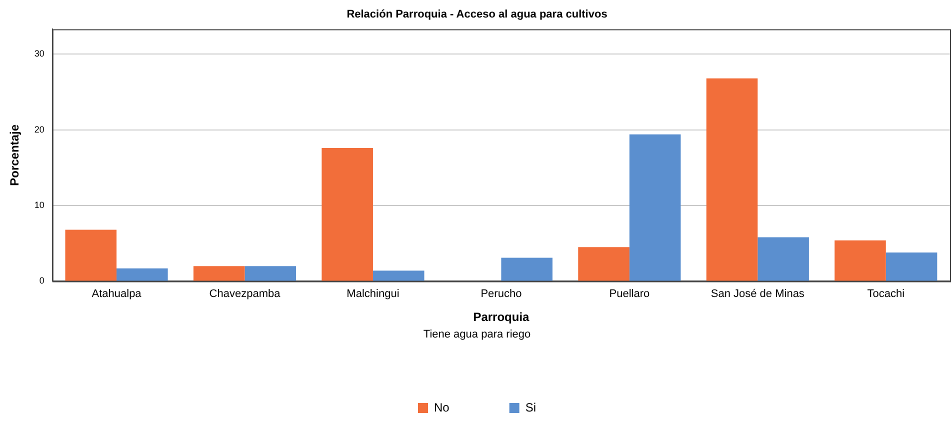 The height and width of the screenshot is (424, 952). Describe the element at coordinates (629, 294) in the screenshot. I see `x-tick-label: Puellaro` at that location.